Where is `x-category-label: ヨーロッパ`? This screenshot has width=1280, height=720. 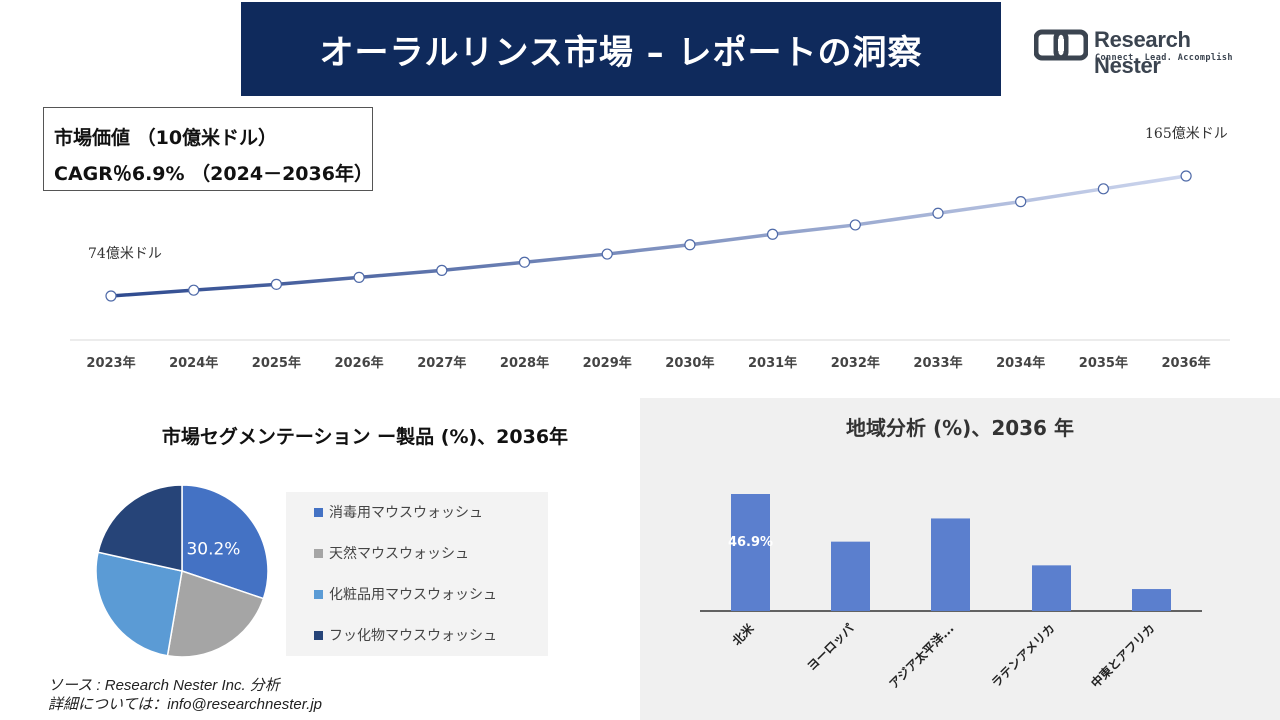 x-category-label: ヨーロッパ is located at coordinates (830, 647).